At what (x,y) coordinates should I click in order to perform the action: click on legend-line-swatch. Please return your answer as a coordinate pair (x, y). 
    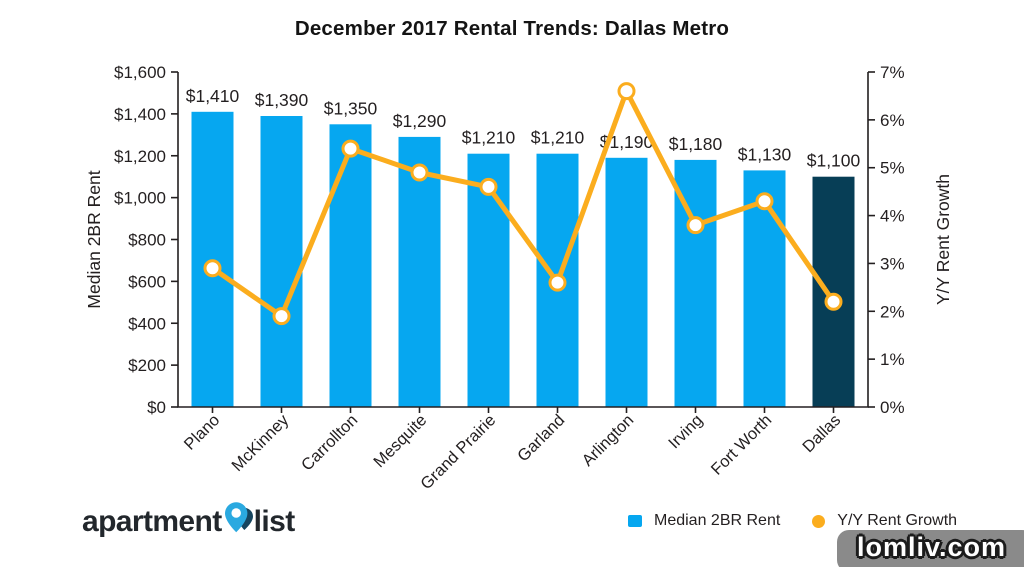
    Looking at the image, I should click on (819, 521).